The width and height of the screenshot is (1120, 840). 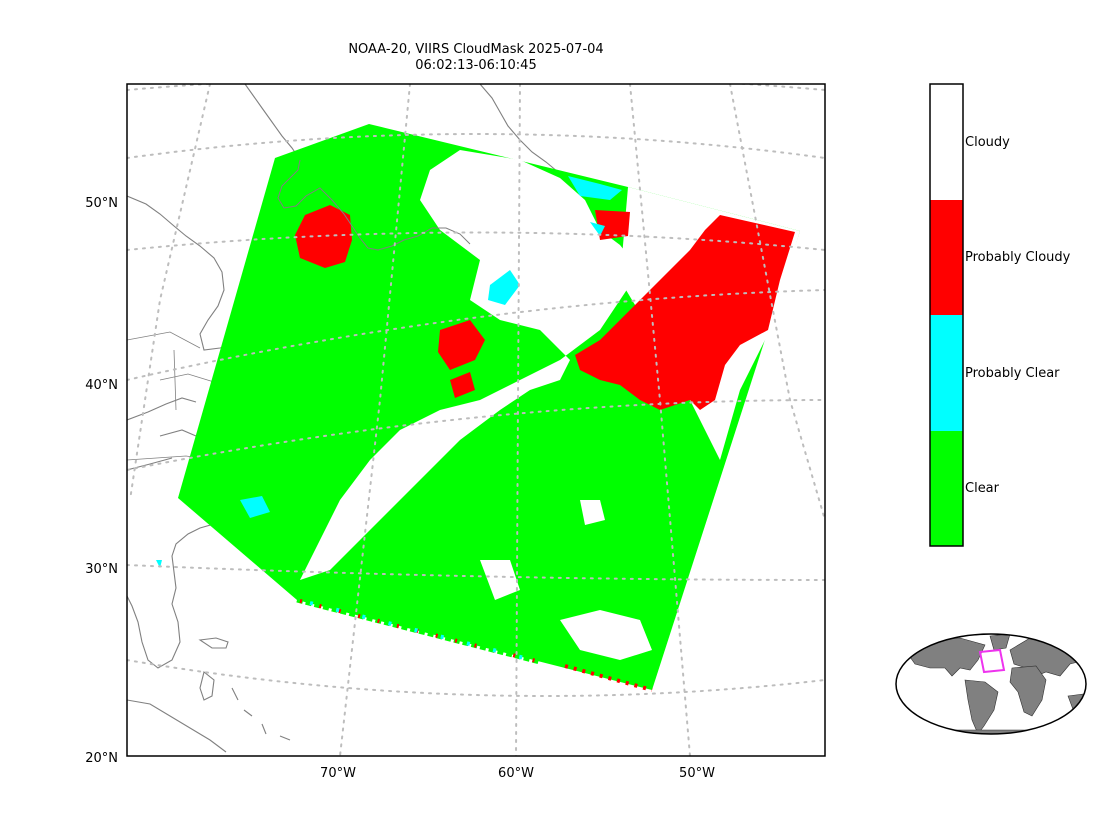 I want to click on colorbar-label-cloudy: Cloudy, so click(x=987, y=142).